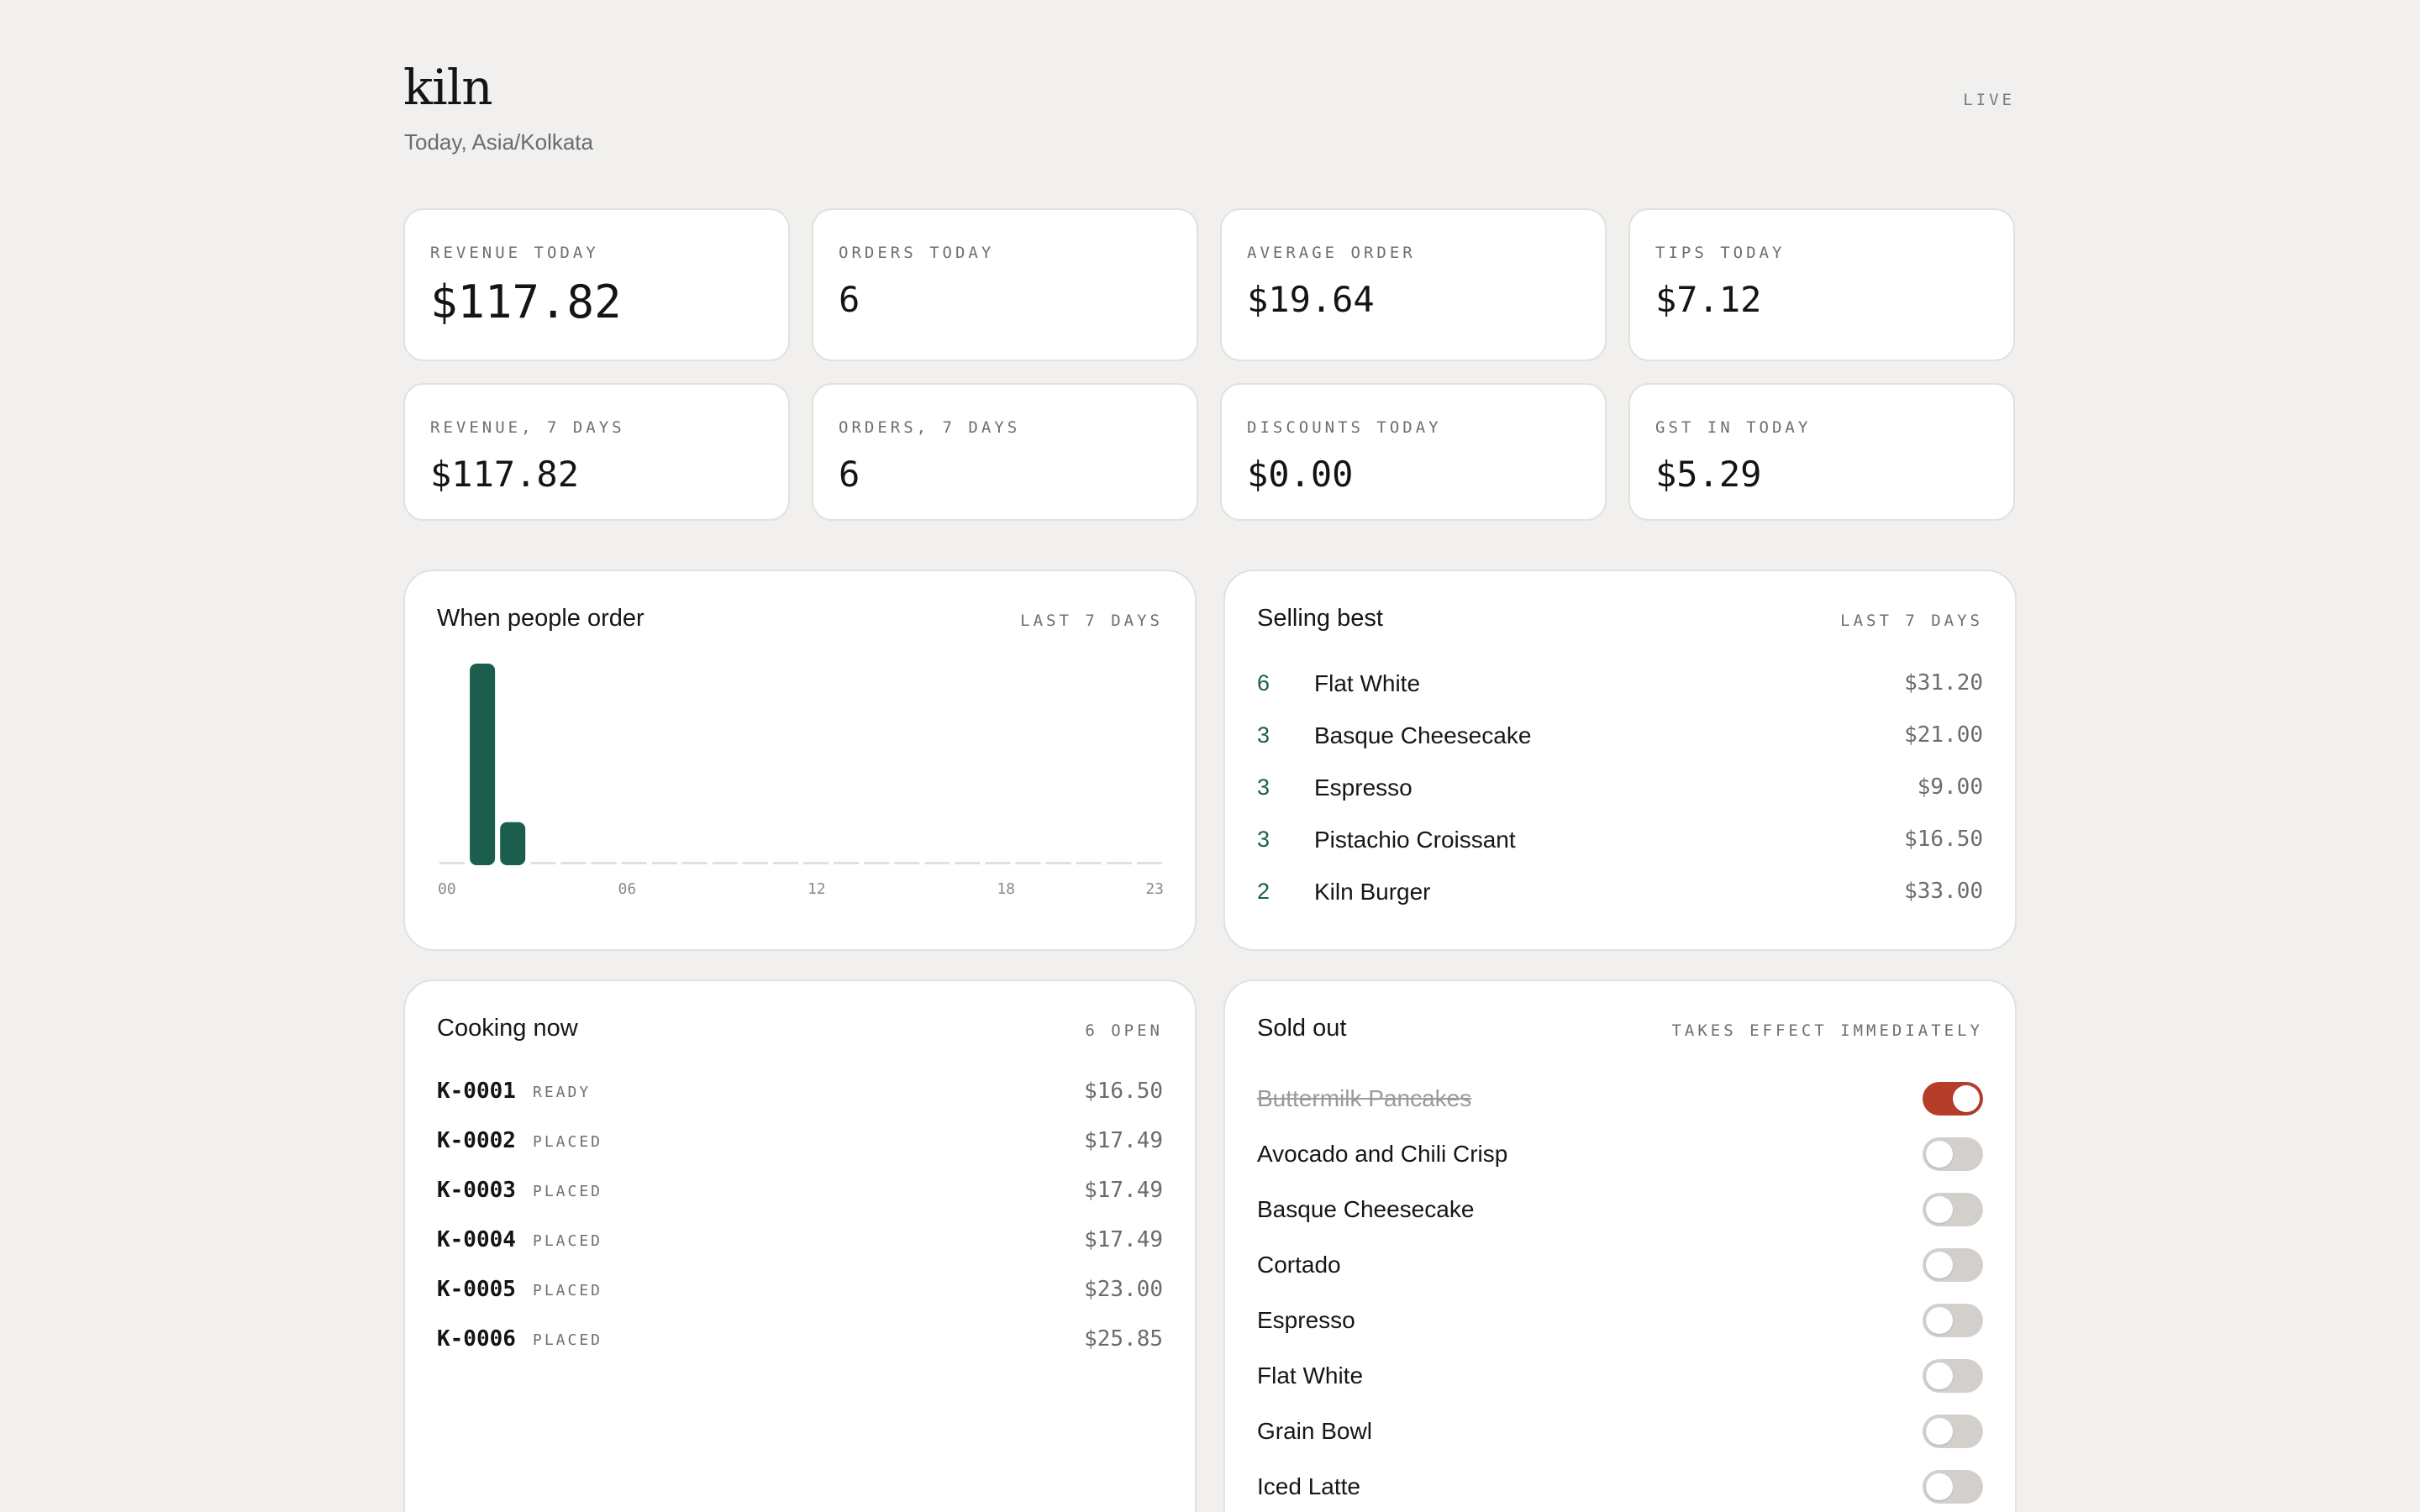  I want to click on chart-tick-label: 12, so click(817, 889).